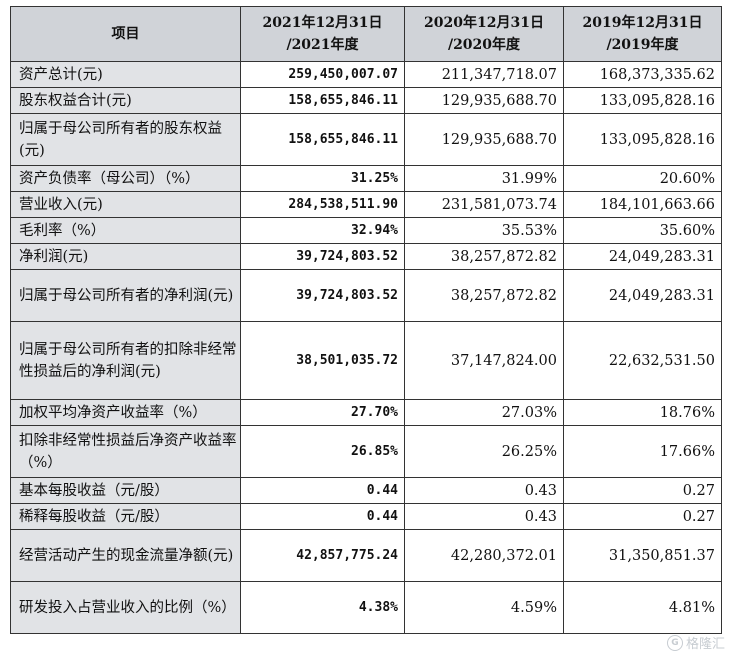  I want to click on row-label: 毛利率（%）, so click(125, 230).